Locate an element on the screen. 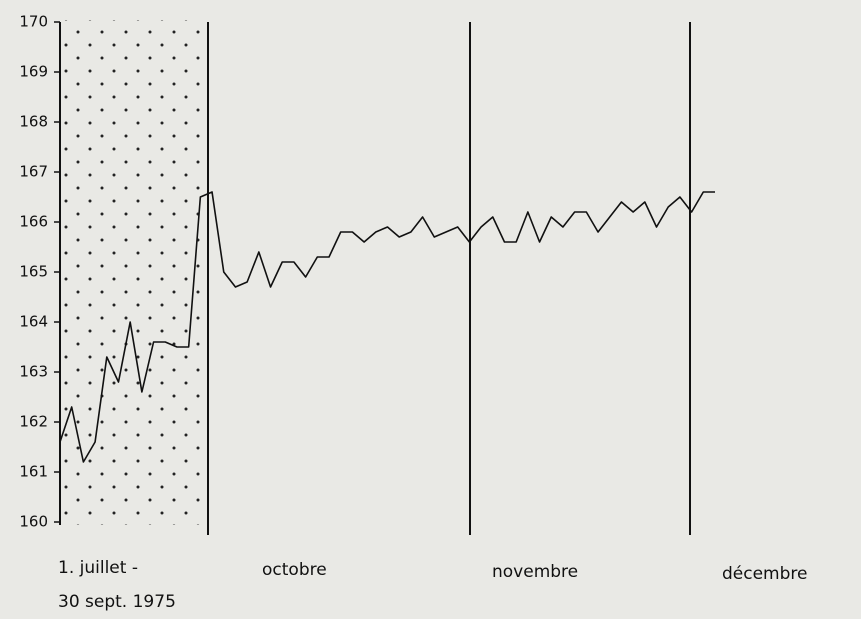 The width and height of the screenshot is (861, 619). y-tick-label: 164 is located at coordinates (33, 322).